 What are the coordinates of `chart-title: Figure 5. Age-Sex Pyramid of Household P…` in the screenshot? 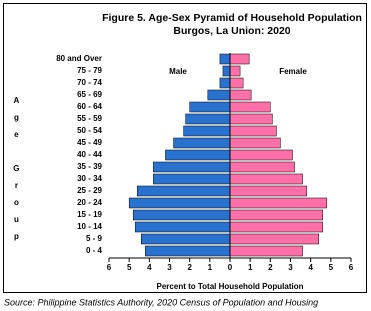 It's located at (232, 18).